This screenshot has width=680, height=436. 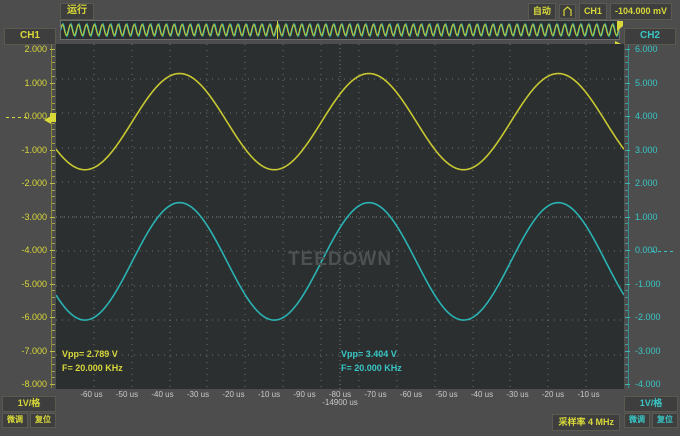 I want to click on time-axis-tick-label: -60 us, so click(x=411, y=394).